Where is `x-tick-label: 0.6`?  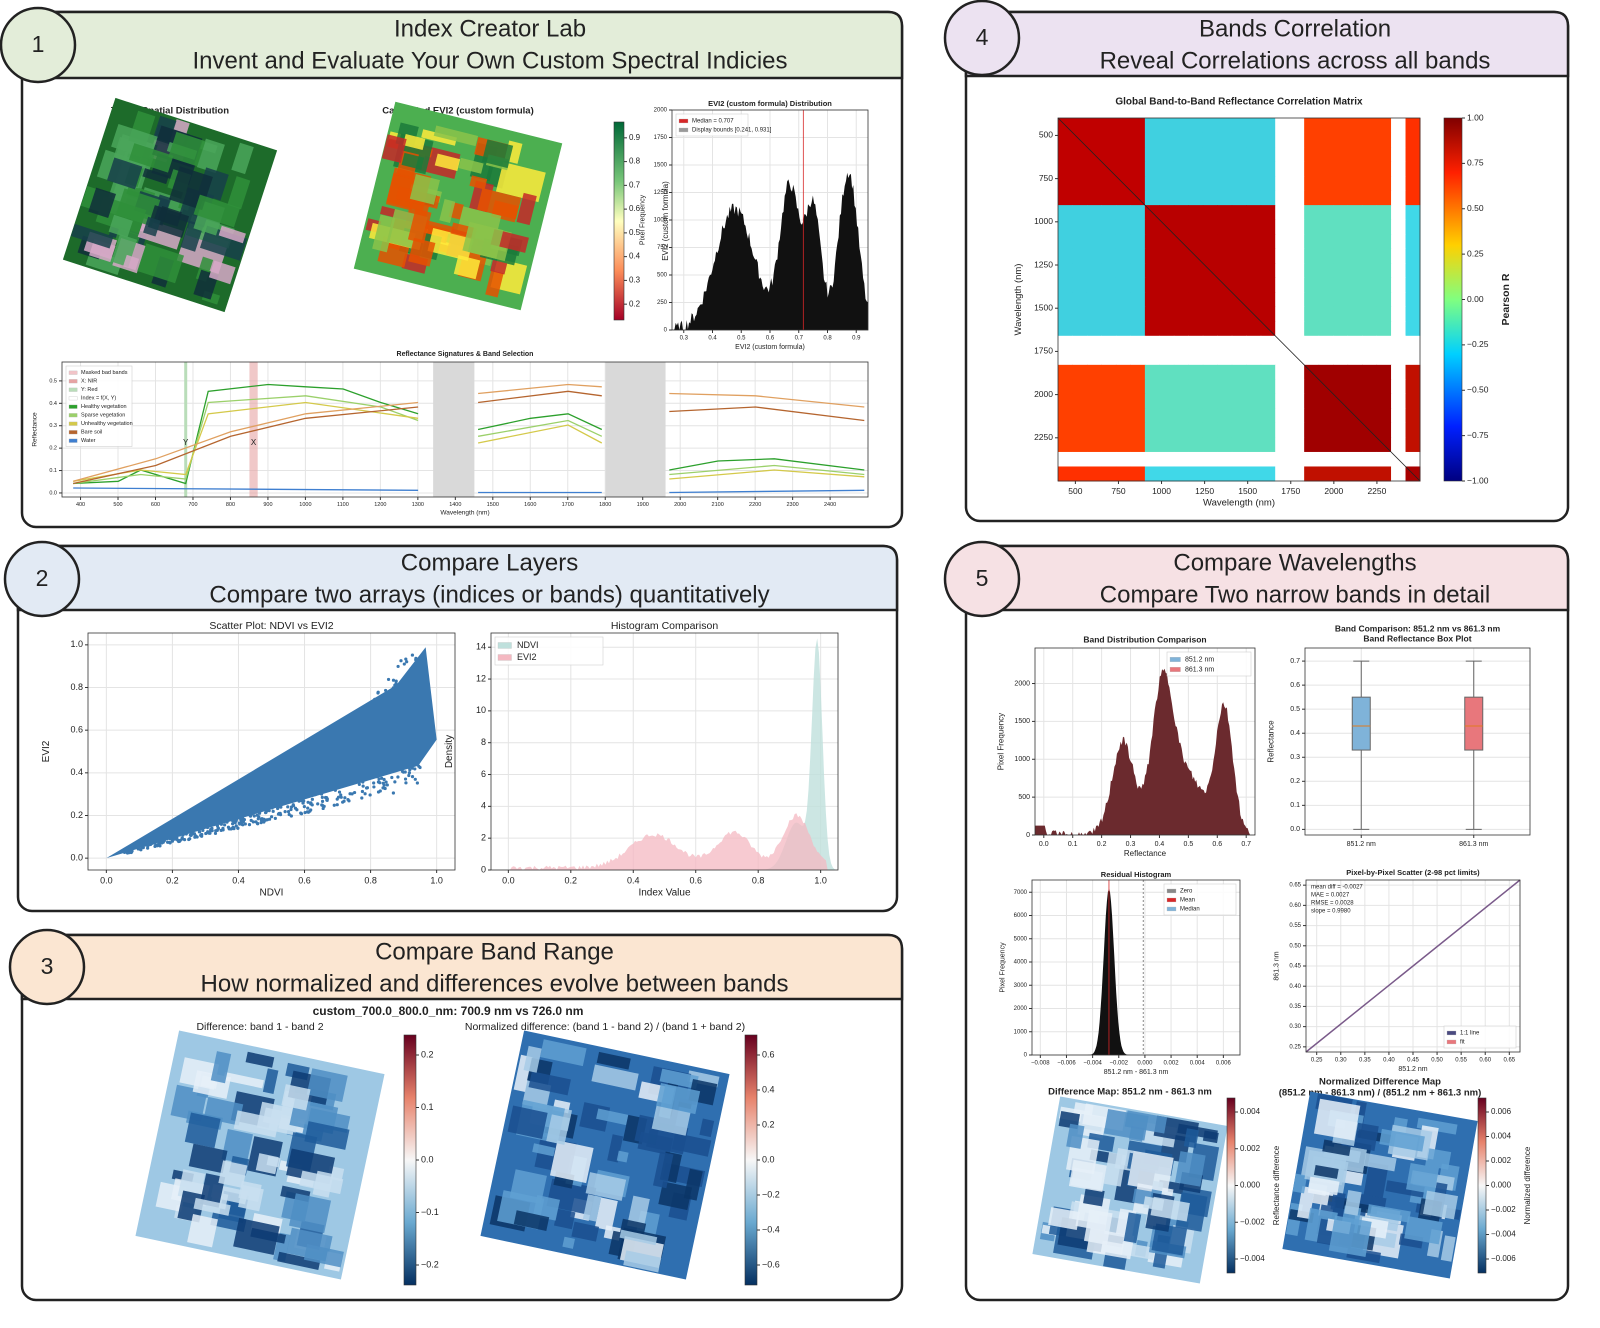 x-tick-label: 0.6 is located at coordinates (304, 880).